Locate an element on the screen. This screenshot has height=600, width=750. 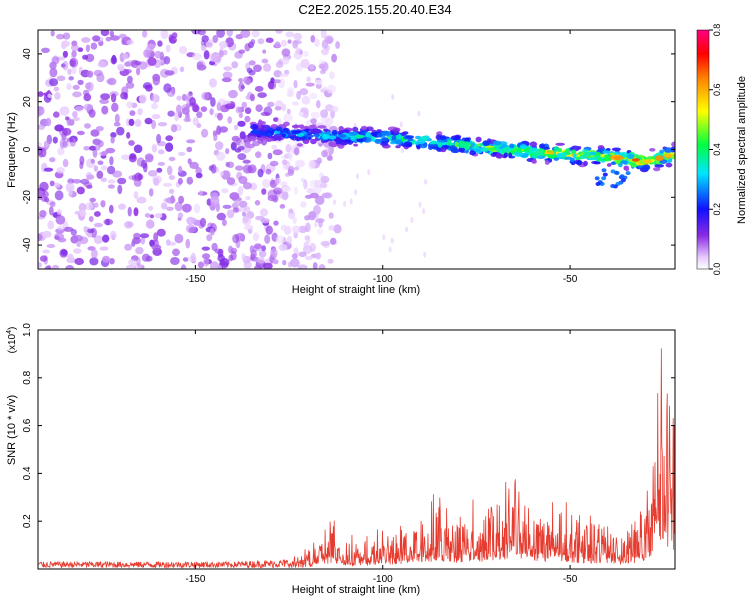
colorbar-tick-label: 0.6 is located at coordinates (717, 89).